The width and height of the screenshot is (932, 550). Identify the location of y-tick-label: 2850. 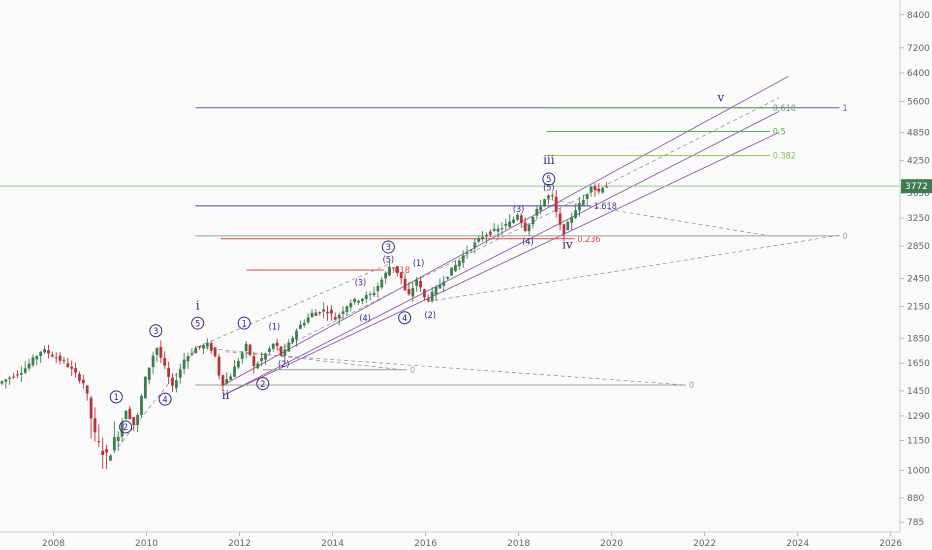
(918, 247).